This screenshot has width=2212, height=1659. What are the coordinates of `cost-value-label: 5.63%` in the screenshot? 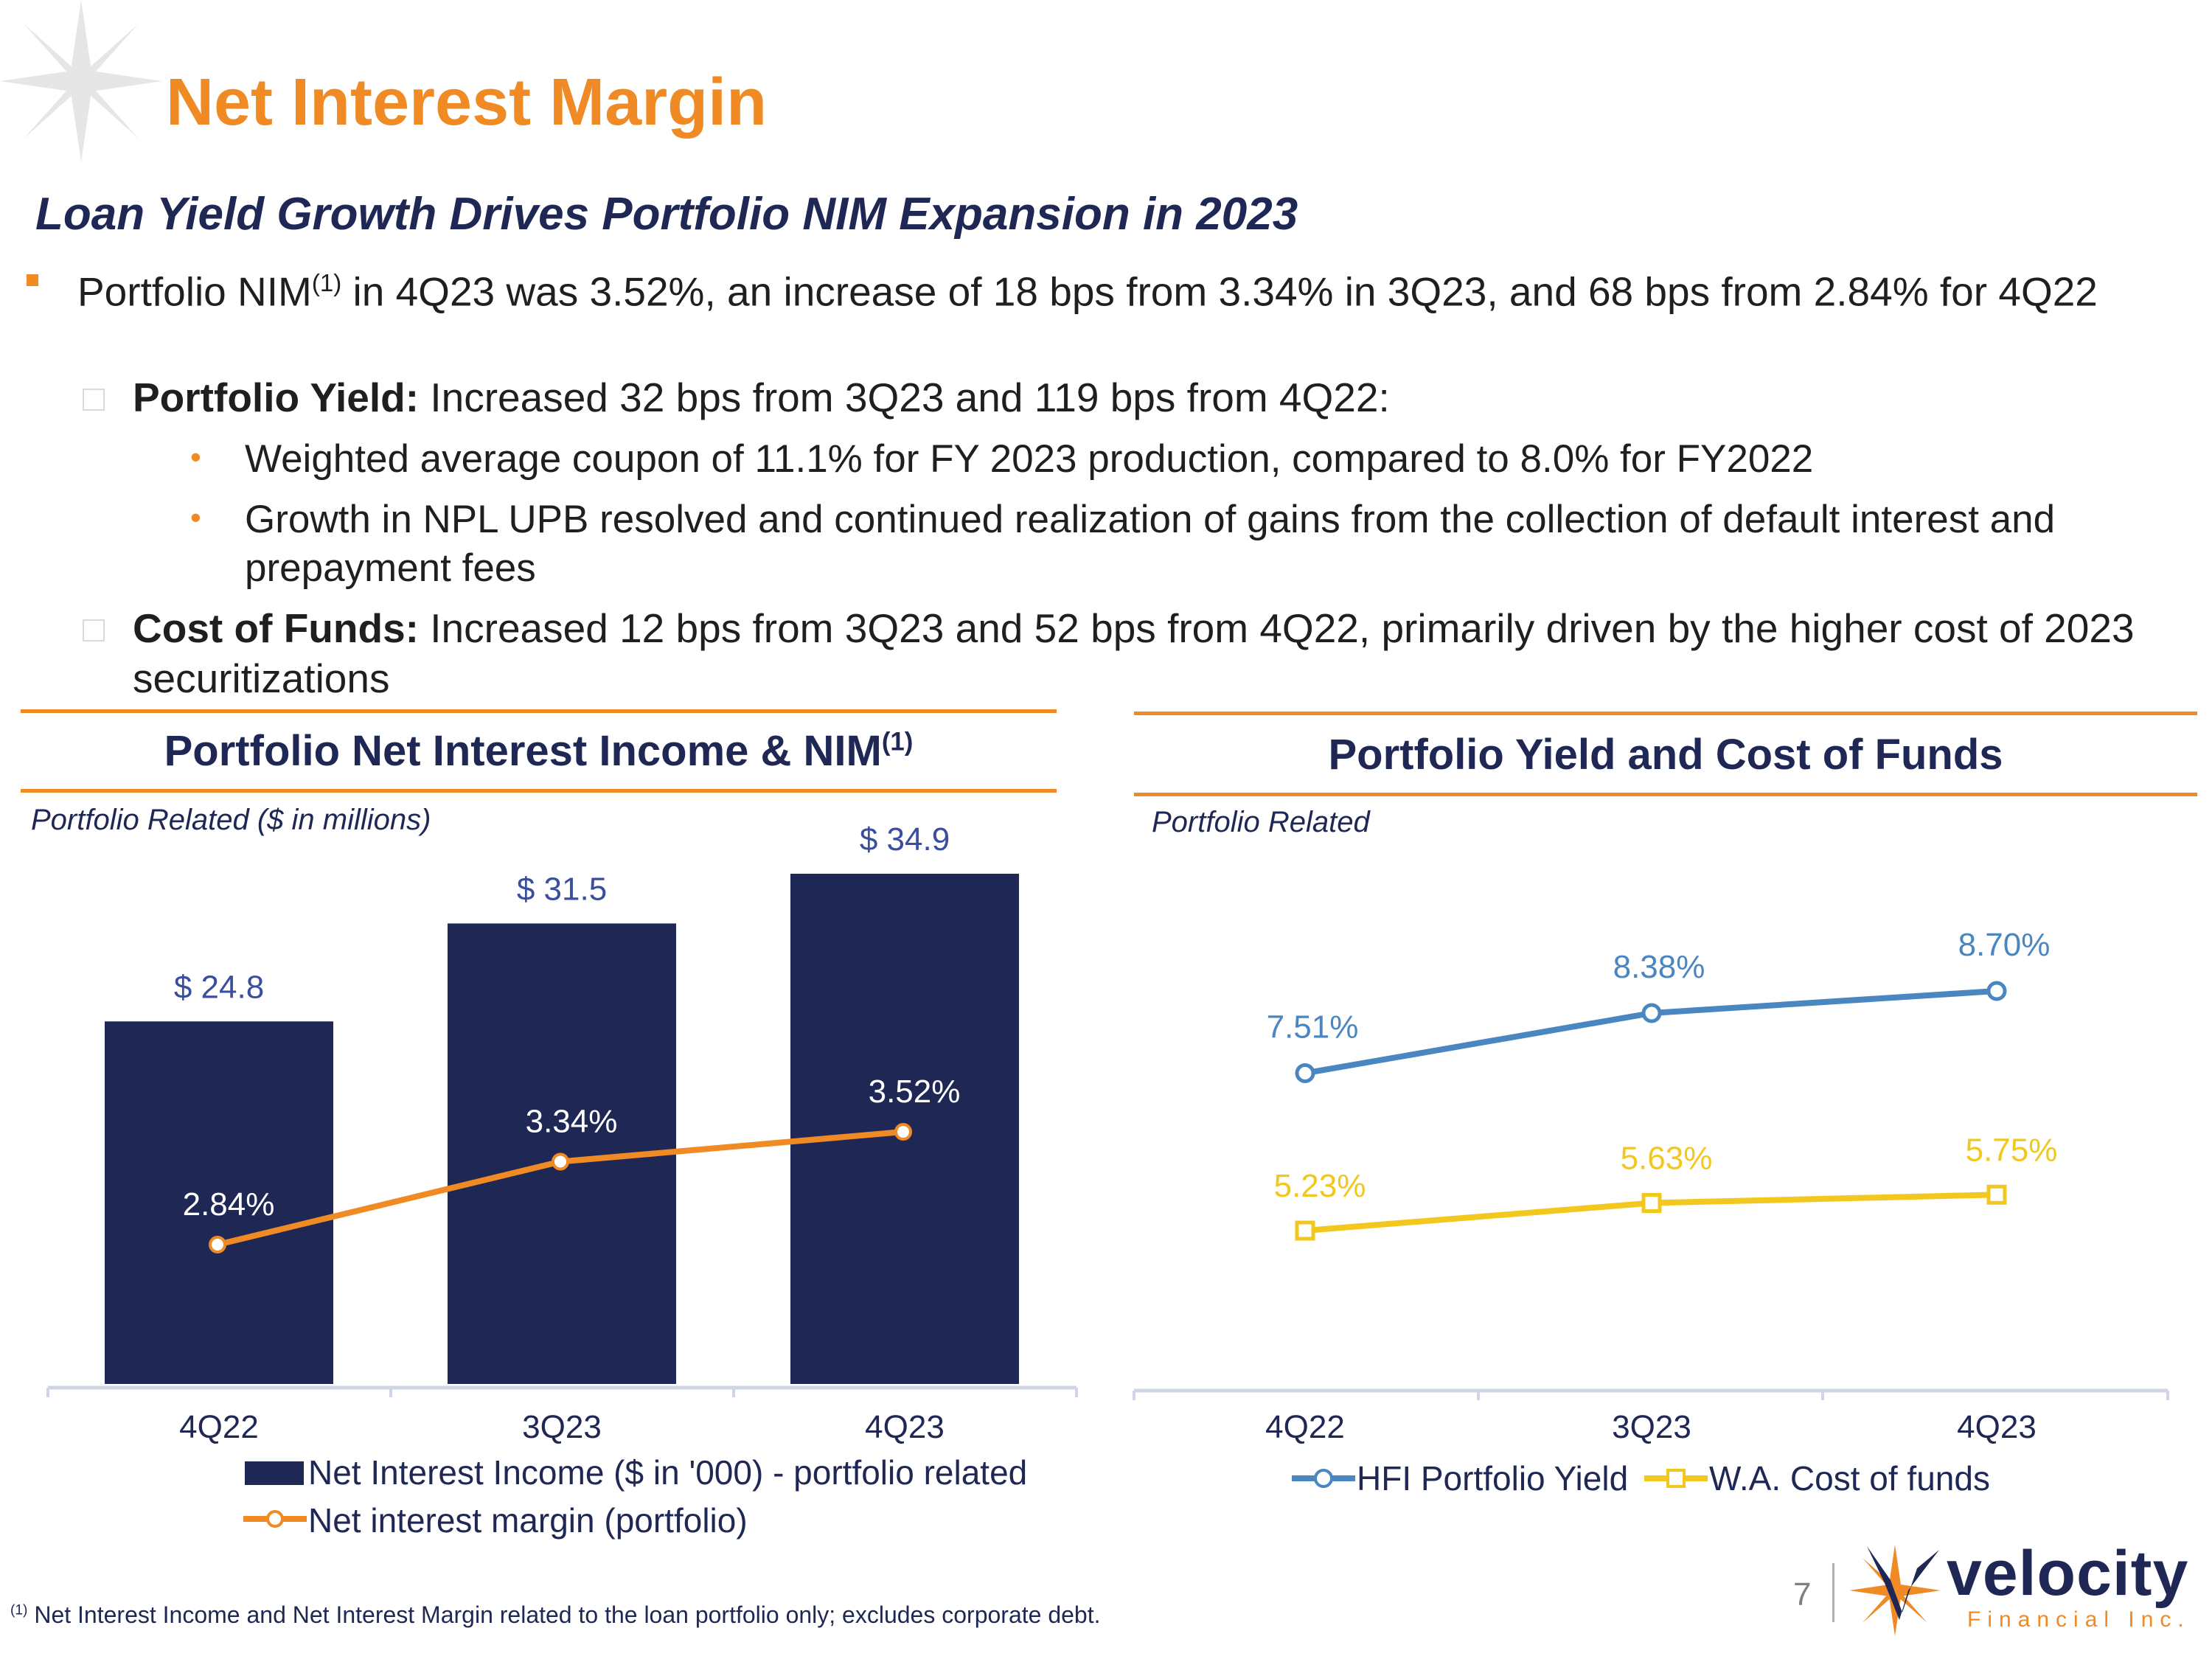 It's located at (1667, 1159).